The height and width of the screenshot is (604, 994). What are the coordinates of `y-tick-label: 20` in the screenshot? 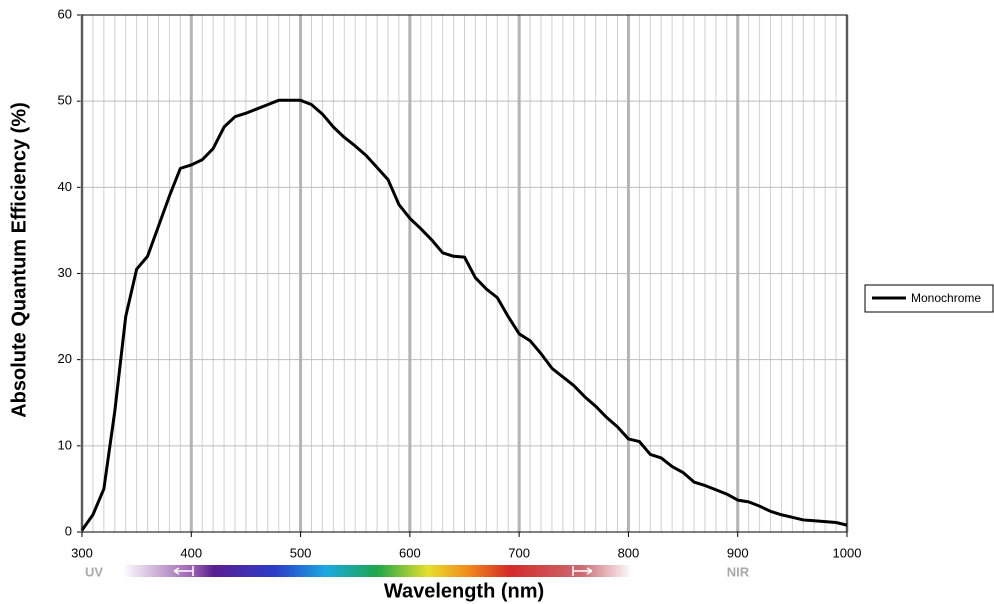 It's located at (65, 358).